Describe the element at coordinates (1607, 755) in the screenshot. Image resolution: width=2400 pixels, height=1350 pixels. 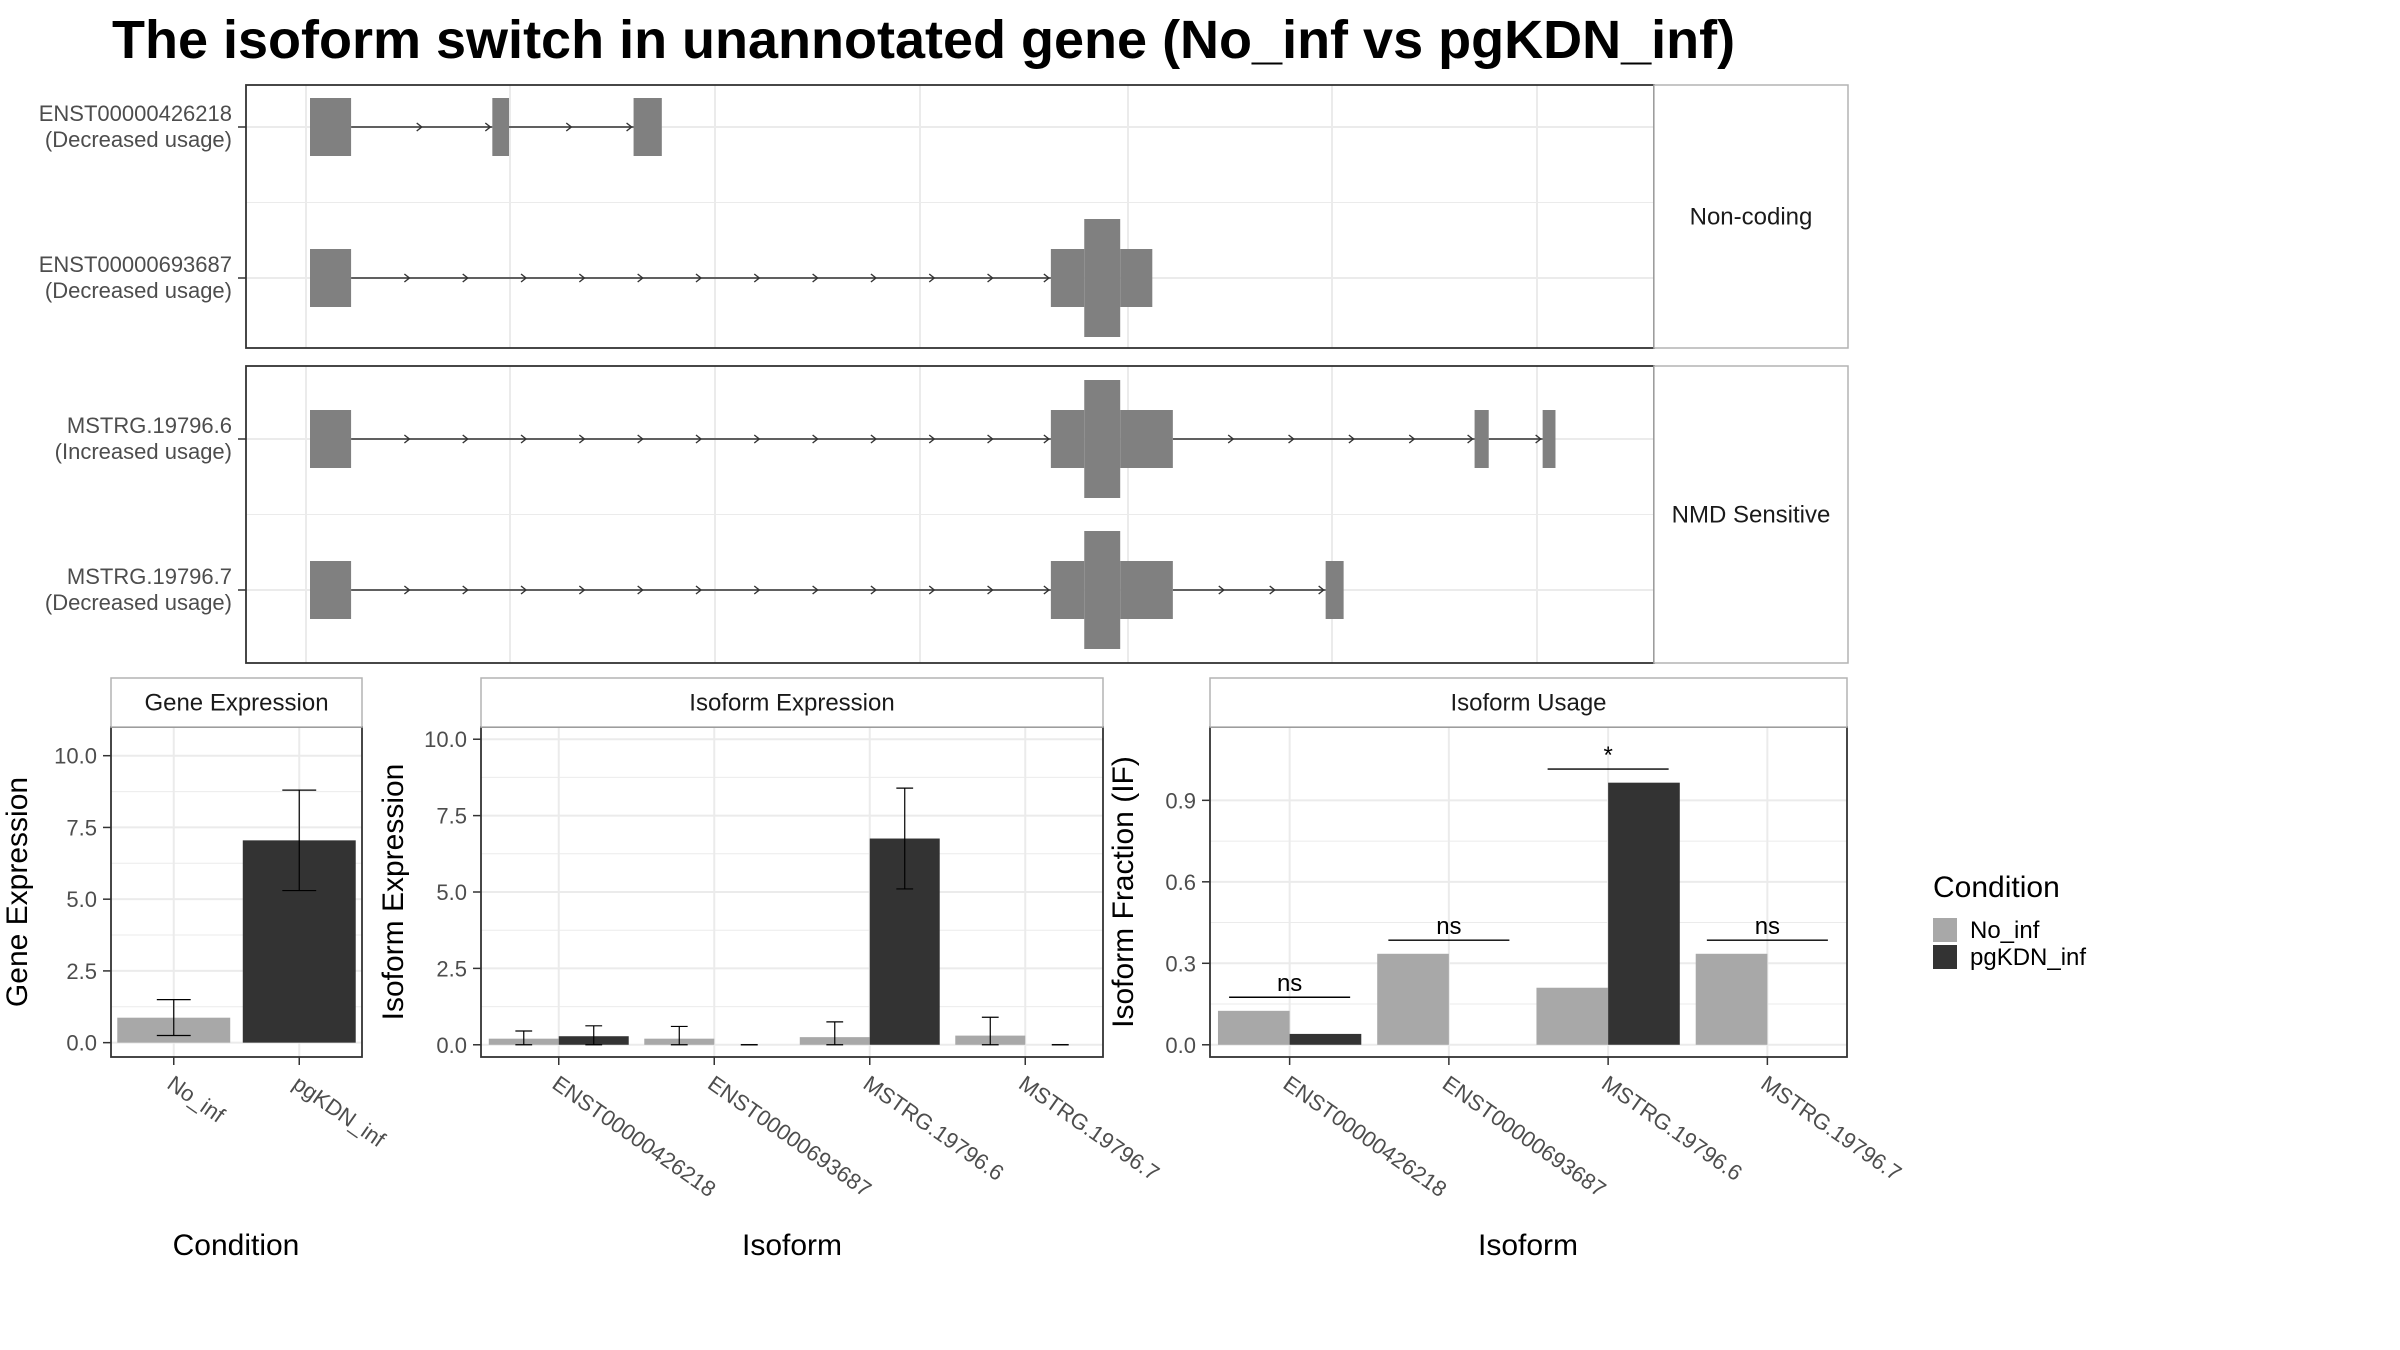
I see `significance-label: *` at that location.